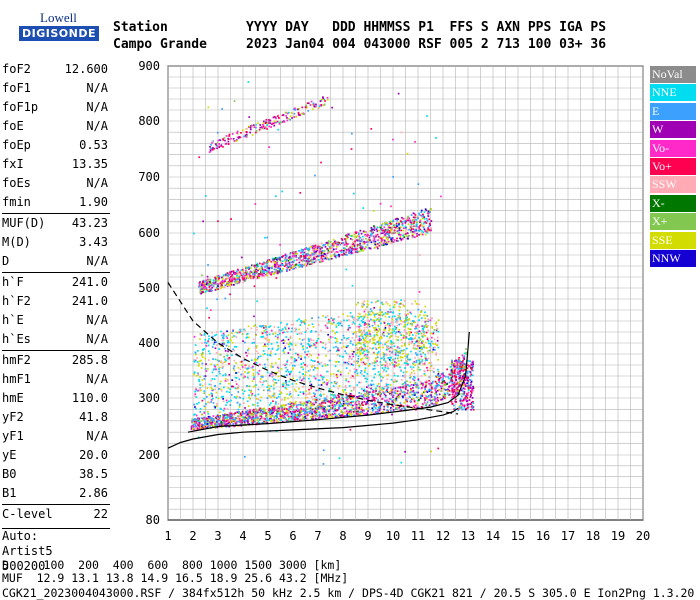  What do you see at coordinates (56, 398) in the screenshot?
I see `parameter-row: hmE 110.0` at bounding box center [56, 398].